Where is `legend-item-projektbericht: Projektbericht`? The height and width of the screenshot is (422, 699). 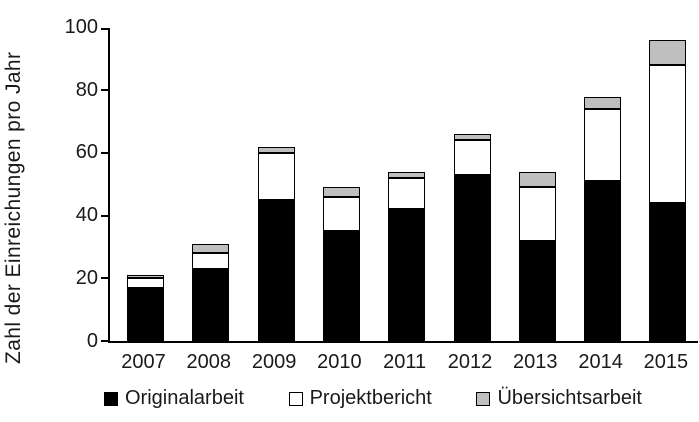 legend-item-projektbericht: Projektbericht is located at coordinates (360, 398).